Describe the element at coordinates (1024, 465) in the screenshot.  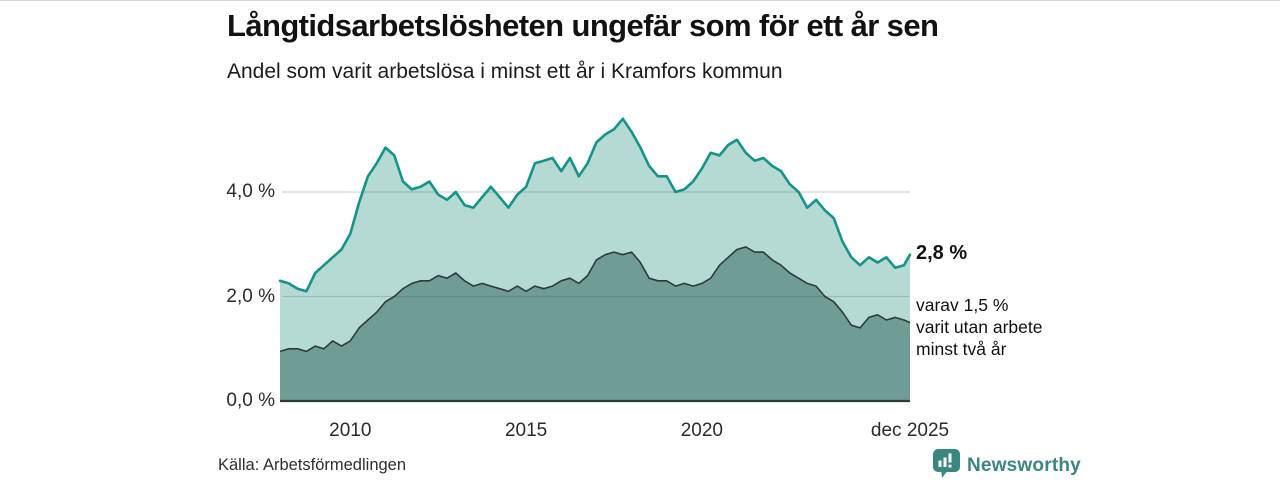
I see `newsworthy-logo-text: Newsworthy` at that location.